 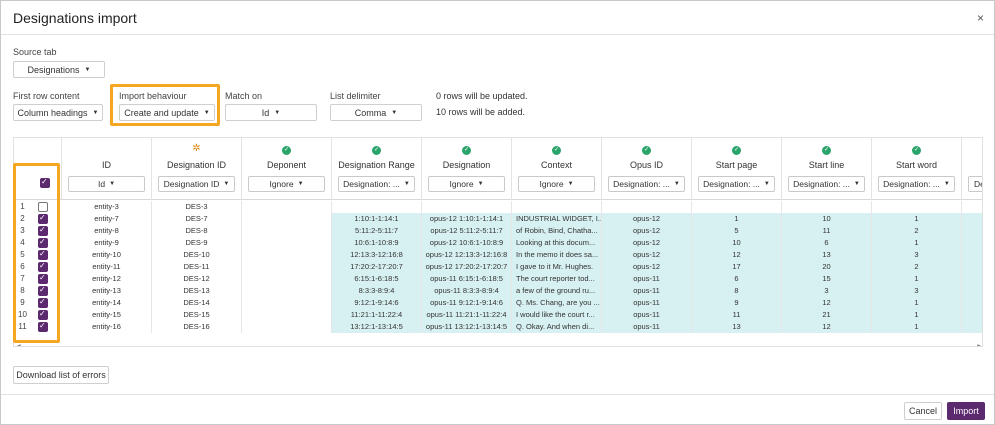 What do you see at coordinates (107, 255) in the screenshot?
I see `table-cell: entity-10` at bounding box center [107, 255].